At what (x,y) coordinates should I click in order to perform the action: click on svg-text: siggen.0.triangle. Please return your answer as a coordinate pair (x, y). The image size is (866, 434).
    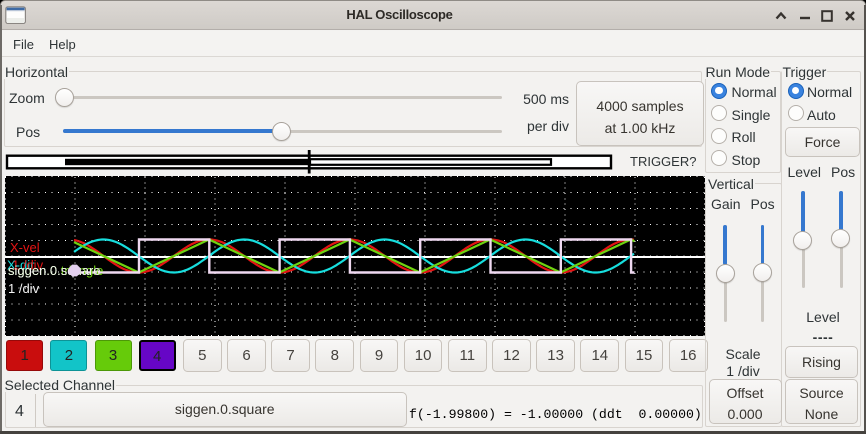
    Looking at the image, I should click on (55, 270).